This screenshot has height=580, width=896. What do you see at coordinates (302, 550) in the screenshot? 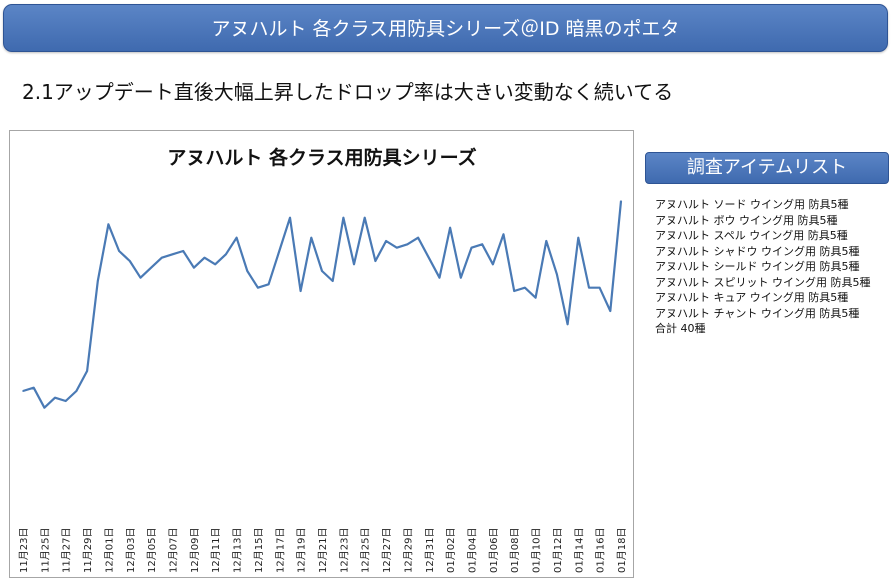
I see `x-tick-label: 12月19日` at bounding box center [302, 550].